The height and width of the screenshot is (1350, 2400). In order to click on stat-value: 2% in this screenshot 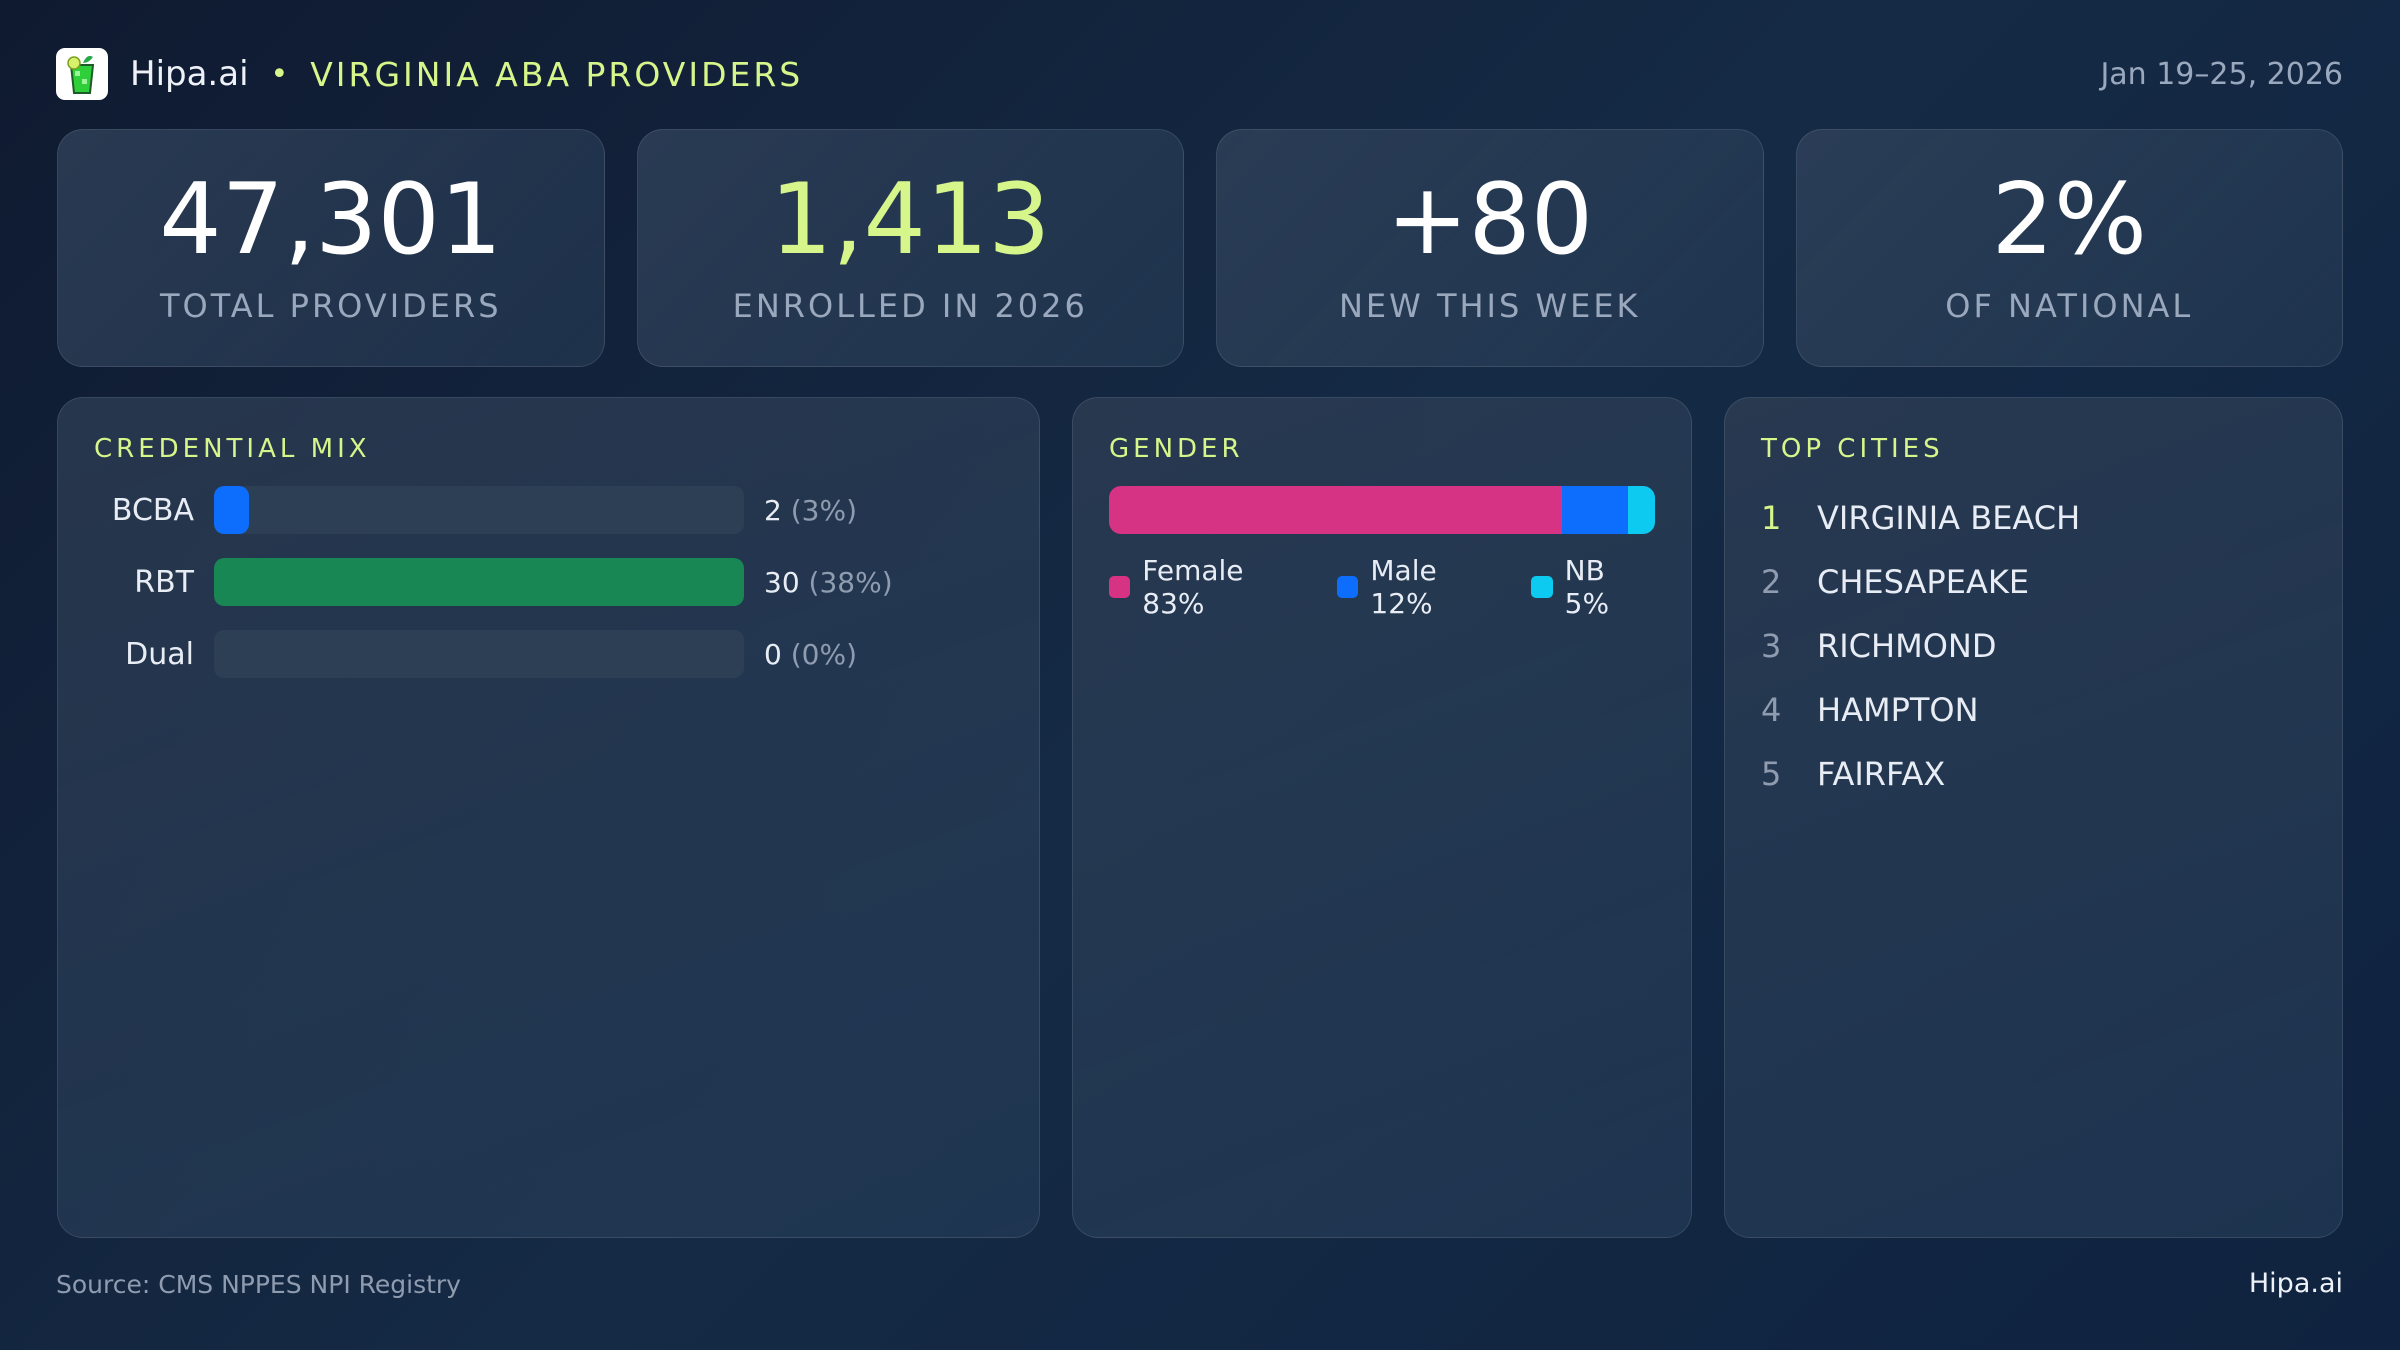, I will do `click(2069, 220)`.